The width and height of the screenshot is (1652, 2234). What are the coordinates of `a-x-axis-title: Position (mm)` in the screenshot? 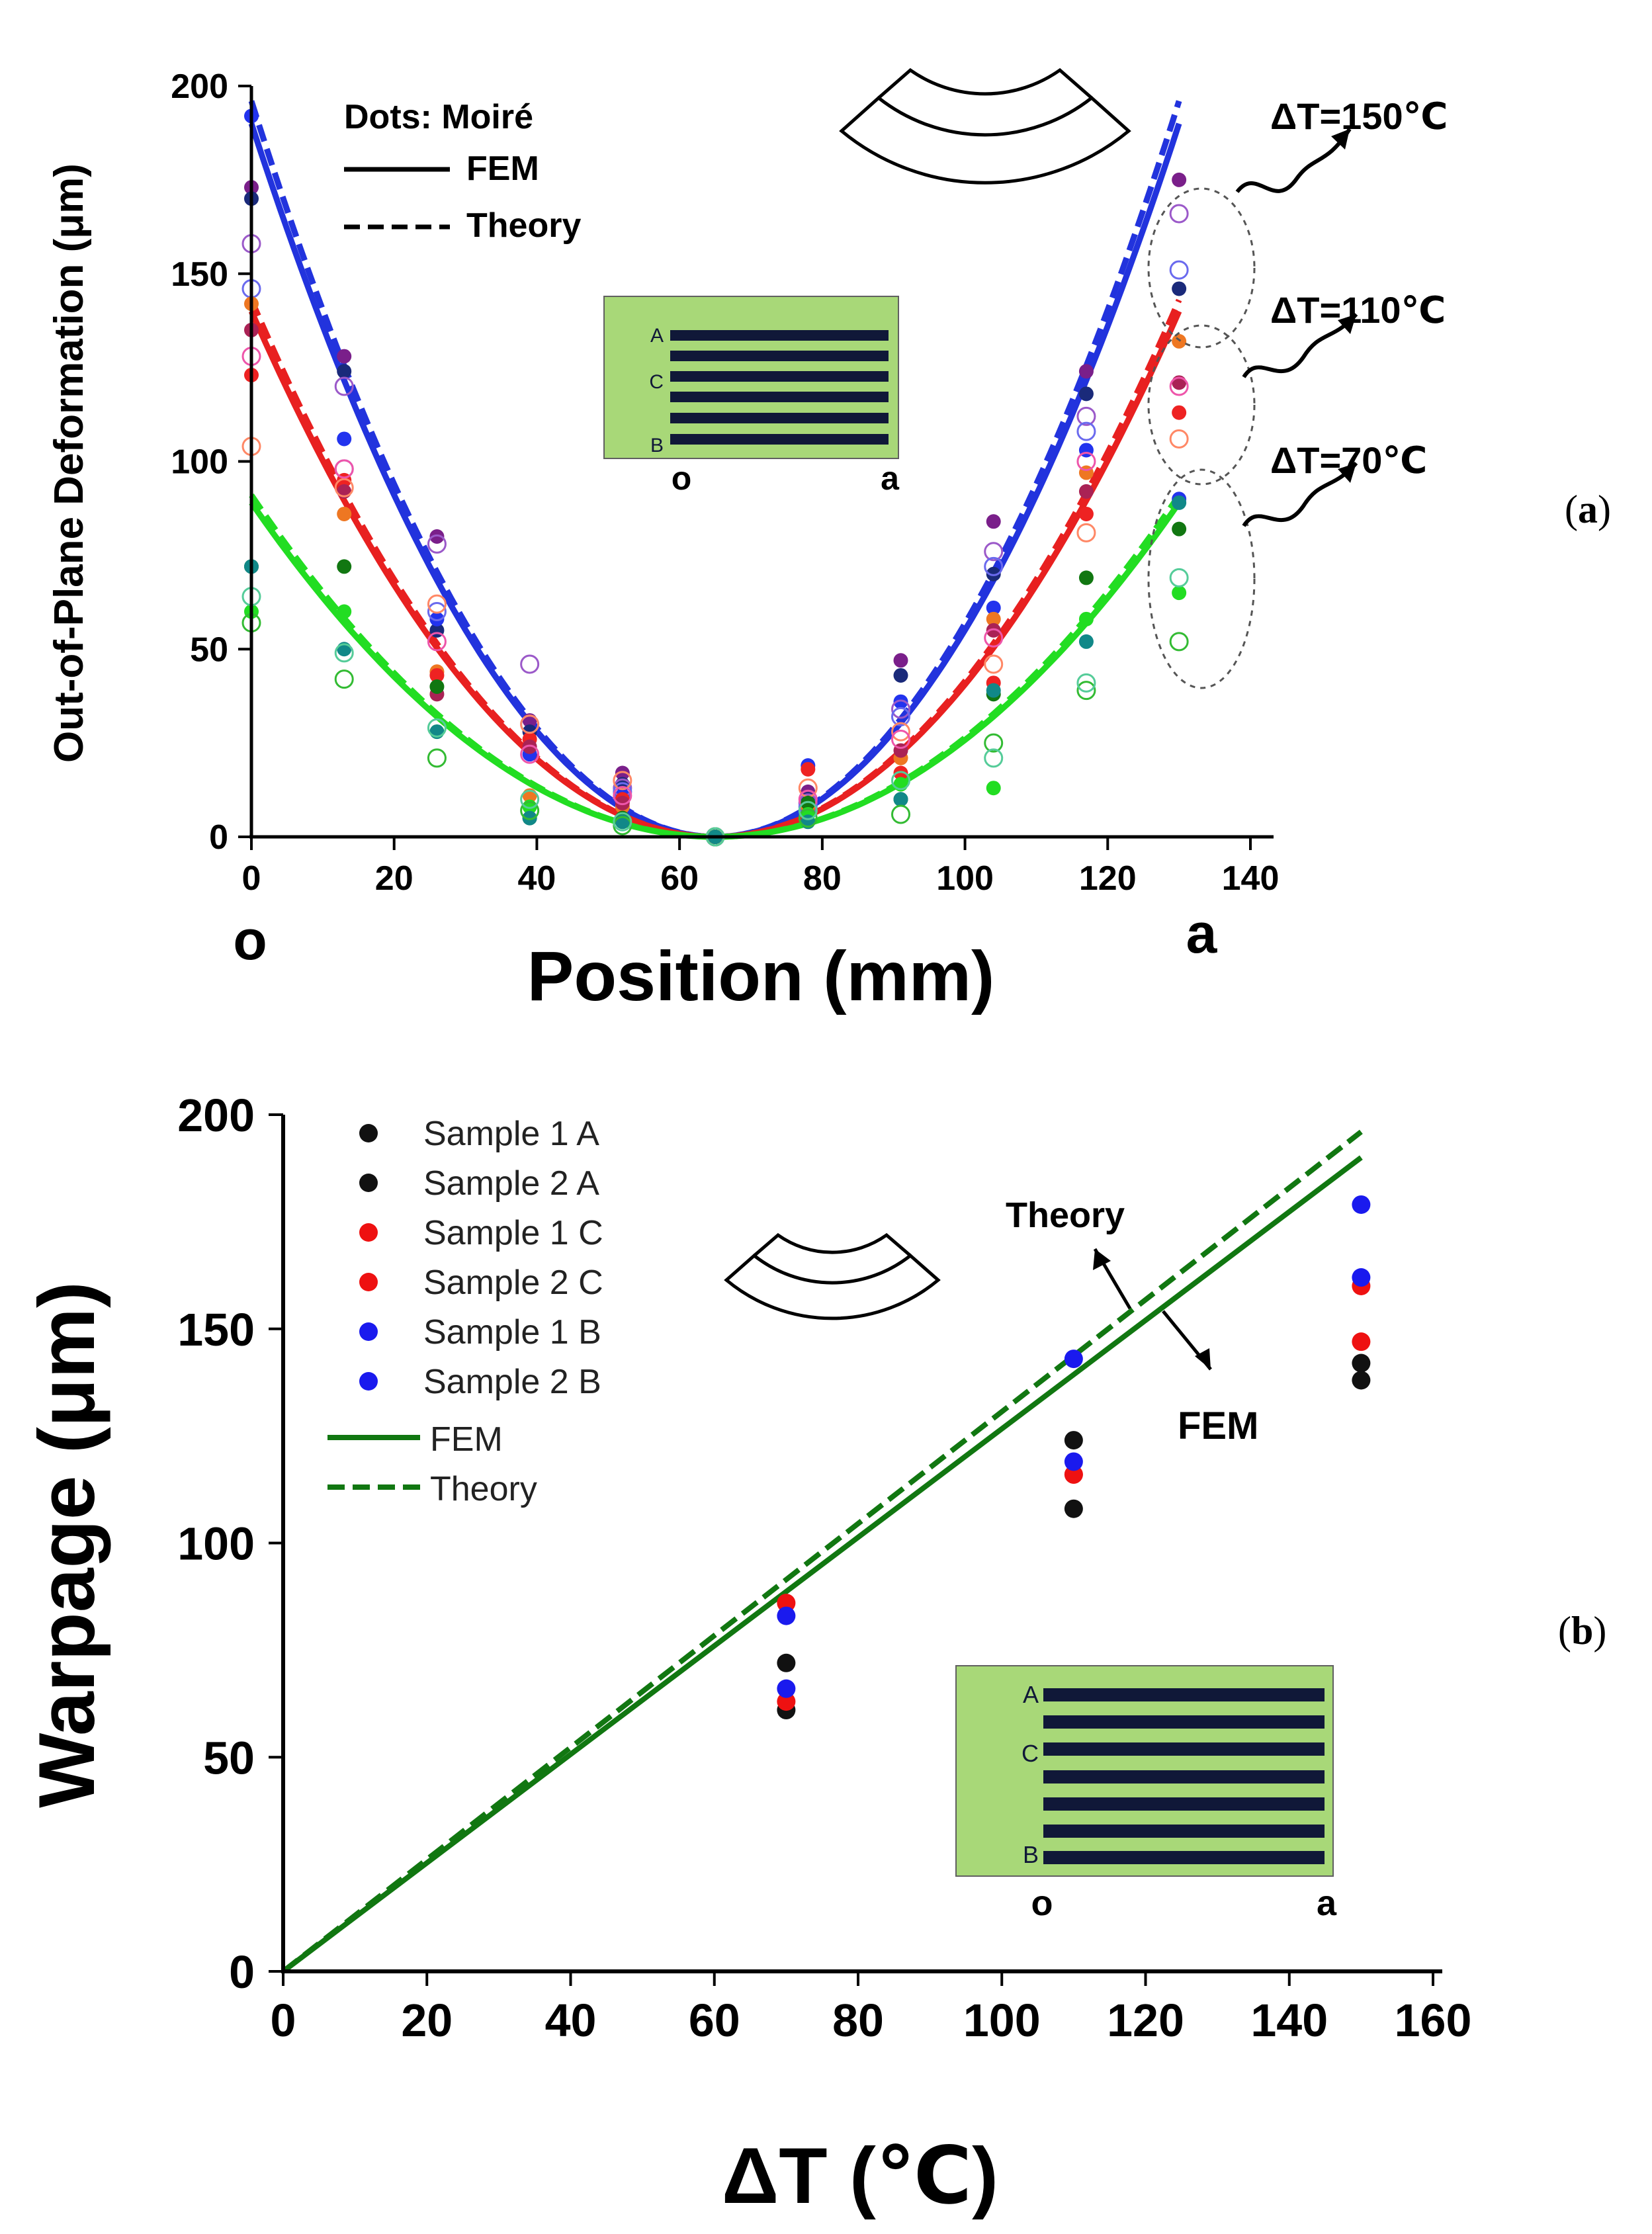 It's located at (761, 976).